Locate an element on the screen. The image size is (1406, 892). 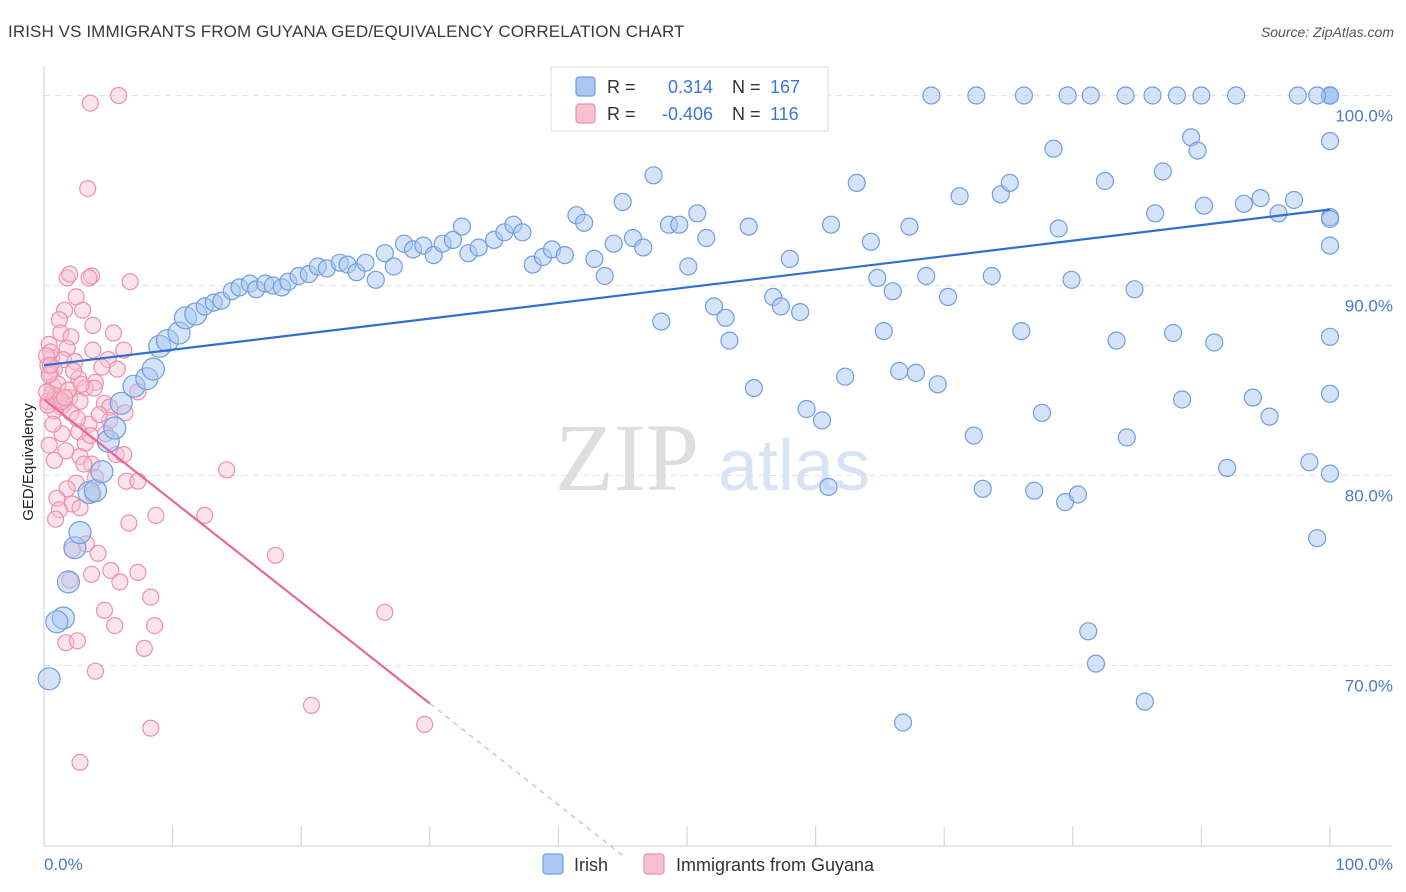
y-axis-title: GED/Equivalency is located at coordinates (28, 462).